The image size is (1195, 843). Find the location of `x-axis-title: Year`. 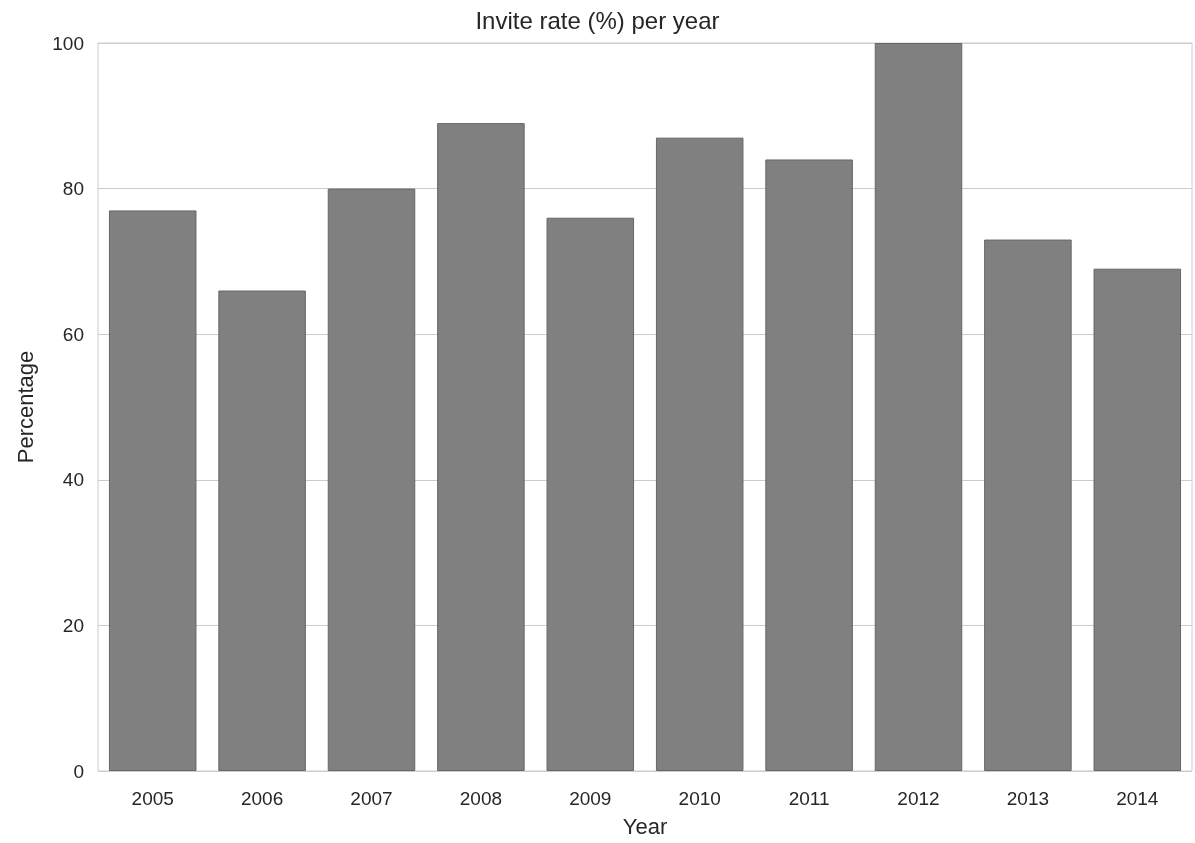

x-axis-title: Year is located at coordinates (645, 826).